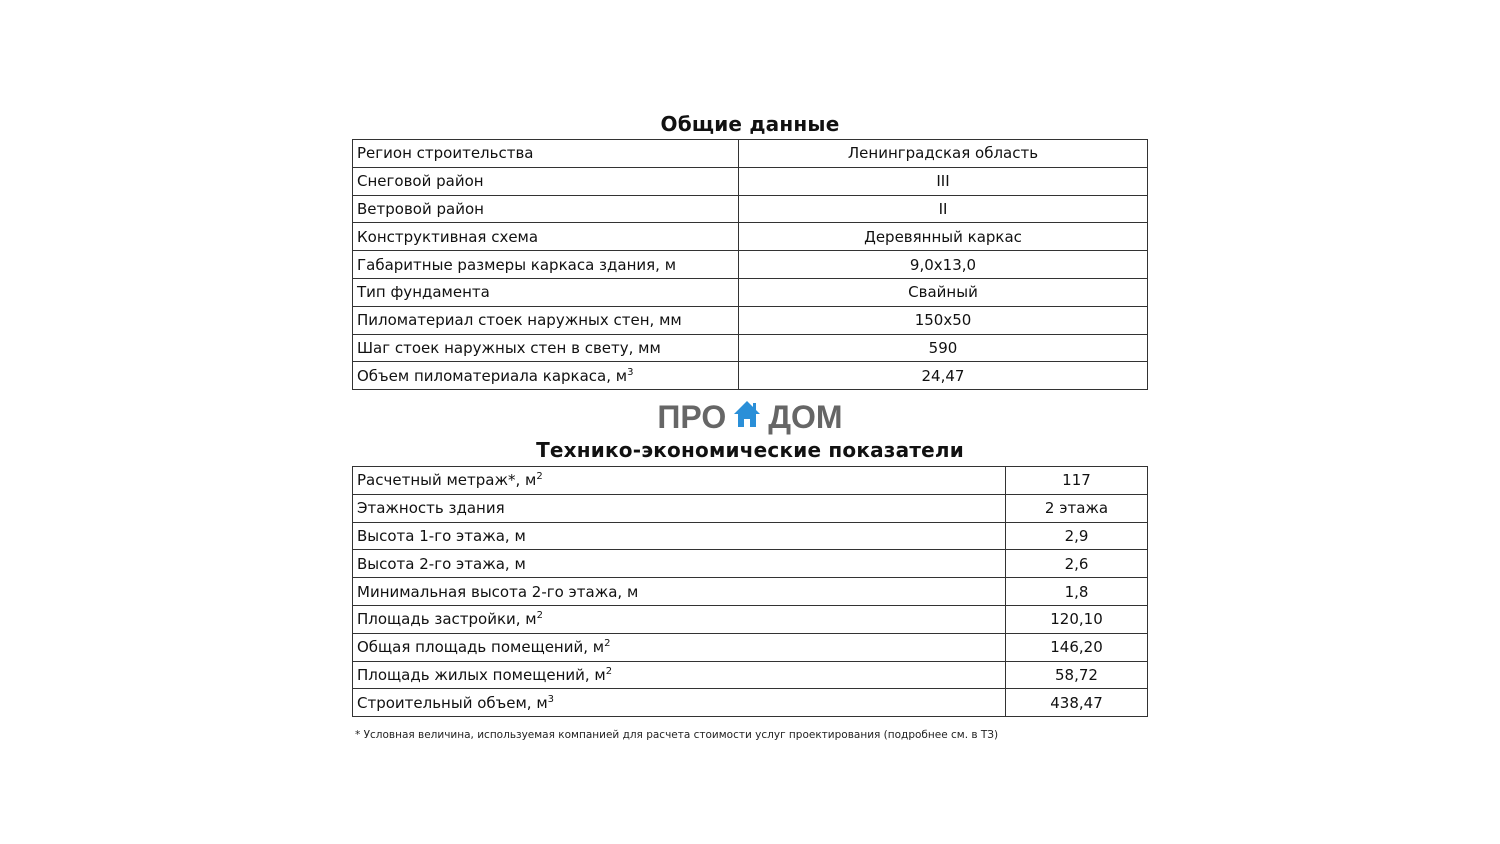 The image size is (1500, 844). Describe the element at coordinates (545, 209) in the screenshot. I see `row-label: Ветровой район` at that location.